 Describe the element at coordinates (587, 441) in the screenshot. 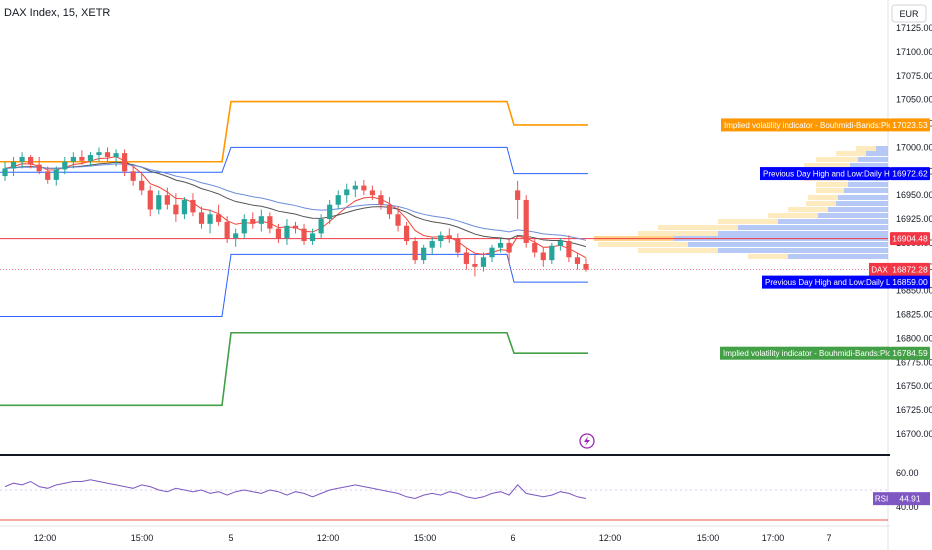

I see `lightning-icon` at that location.